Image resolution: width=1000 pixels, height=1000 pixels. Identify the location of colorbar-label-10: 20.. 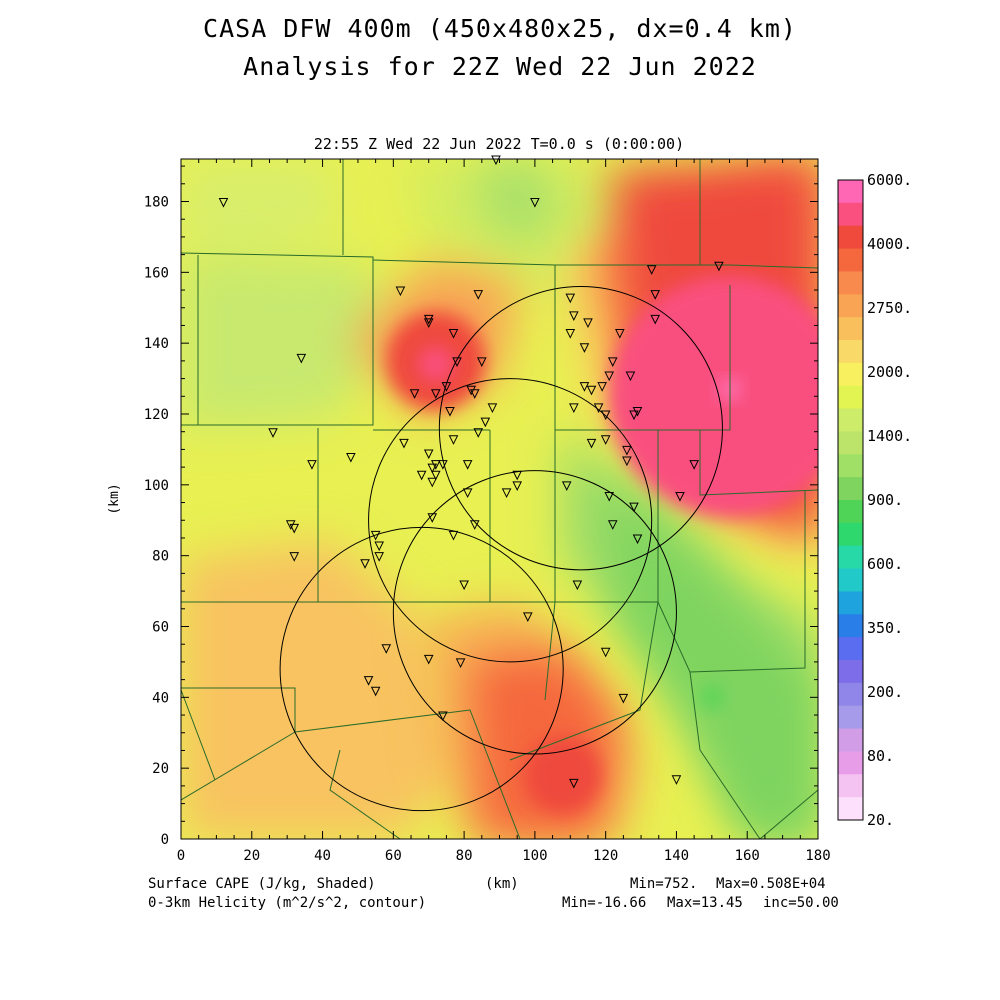
(880, 820).